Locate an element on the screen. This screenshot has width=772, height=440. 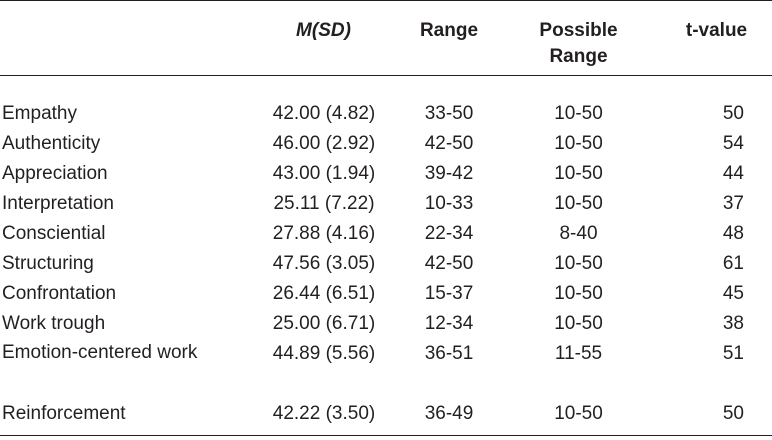
row-range: 22-34 is located at coordinates (449, 233).